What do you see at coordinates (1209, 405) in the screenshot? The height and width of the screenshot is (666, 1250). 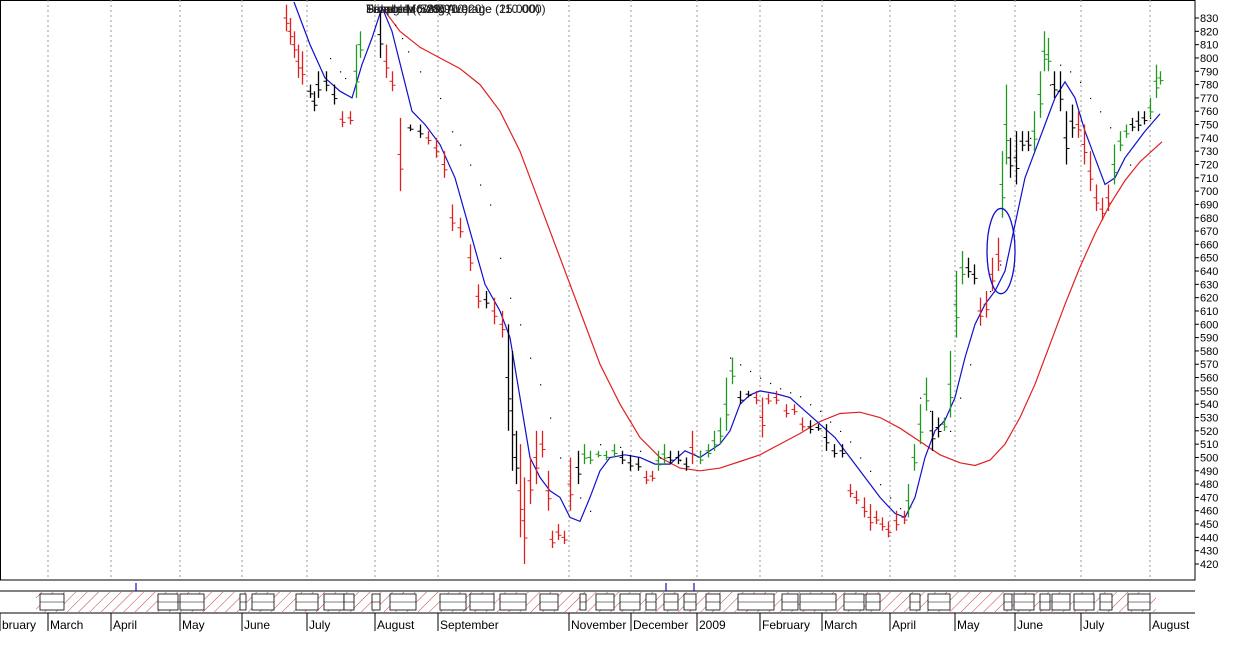 I see `y-tick-label: 540` at bounding box center [1209, 405].